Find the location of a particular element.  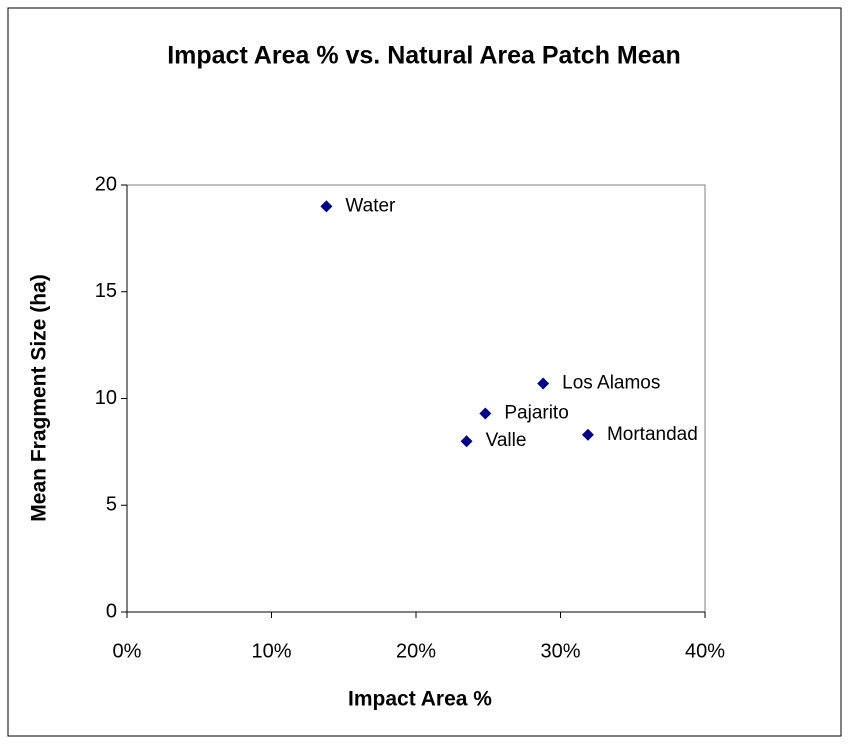

point-label: Pajarito is located at coordinates (536, 412).